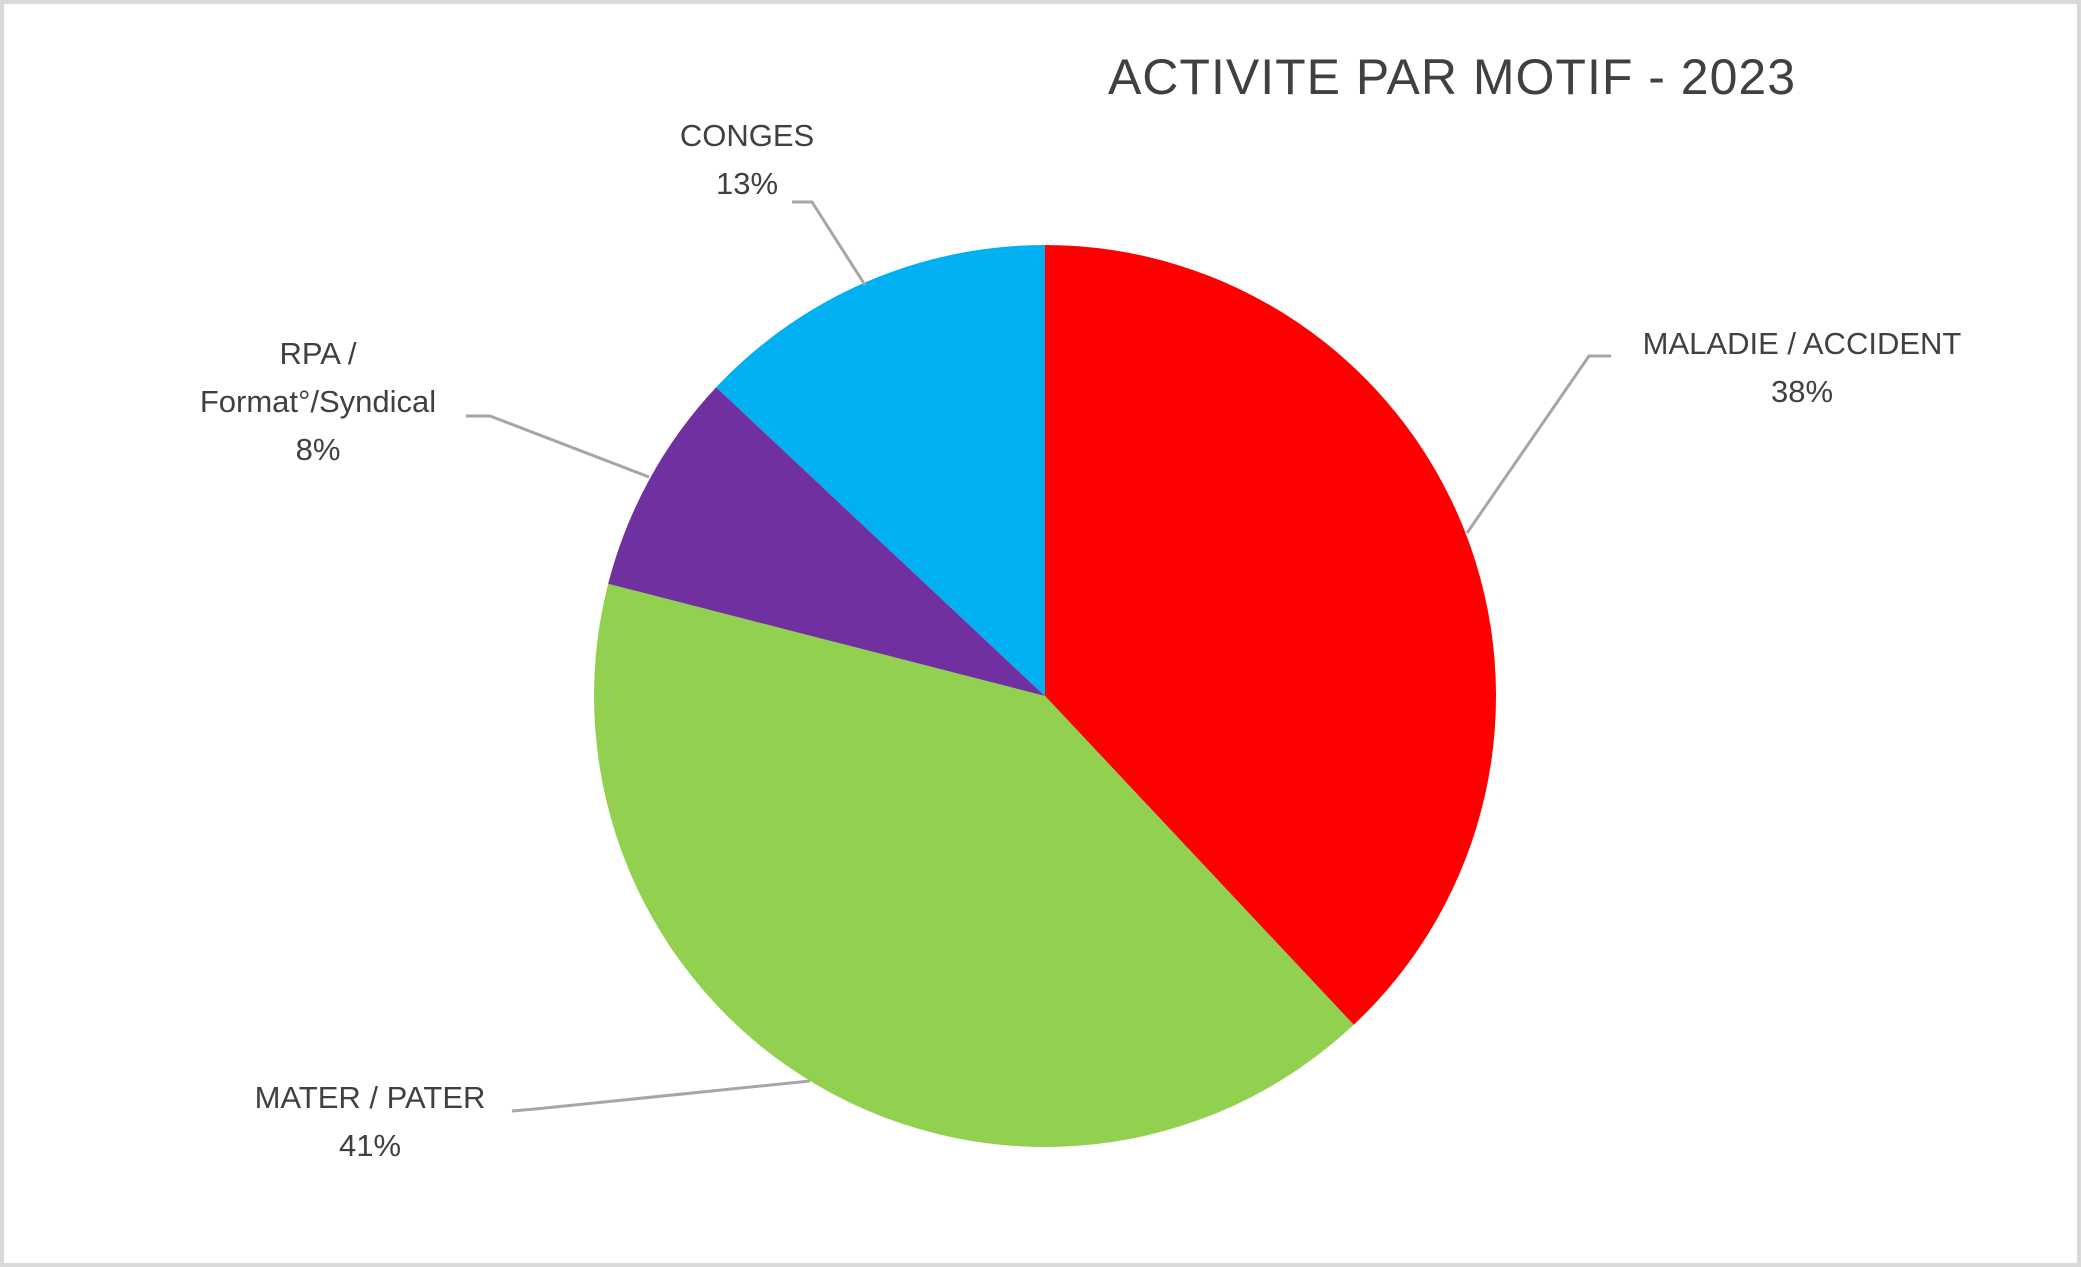 The width and height of the screenshot is (2081, 1267). What do you see at coordinates (747, 183) in the screenshot?
I see `data-label-conges-pct: 13%` at bounding box center [747, 183].